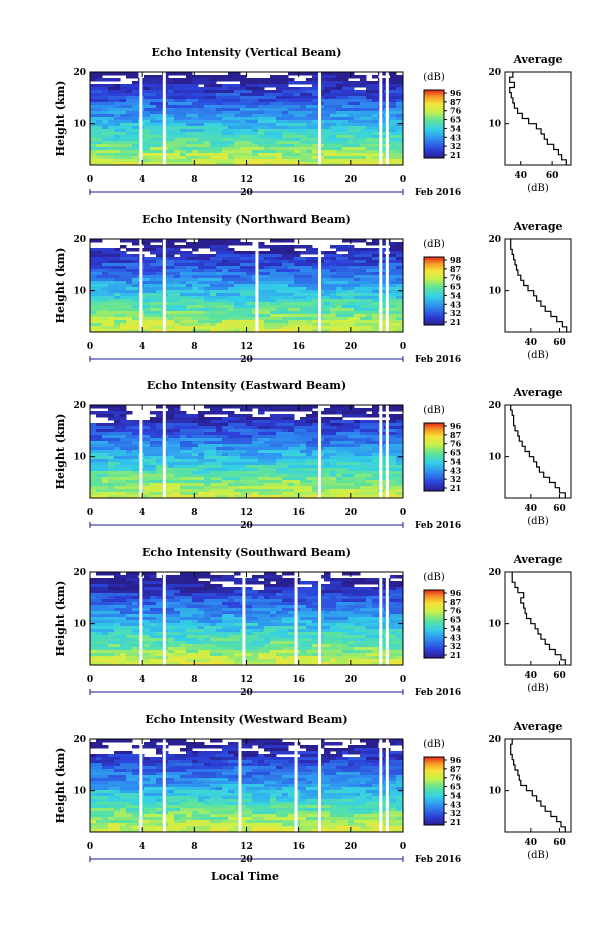  What do you see at coordinates (538, 118) in the screenshot?
I see `profile-line` at bounding box center [538, 118].